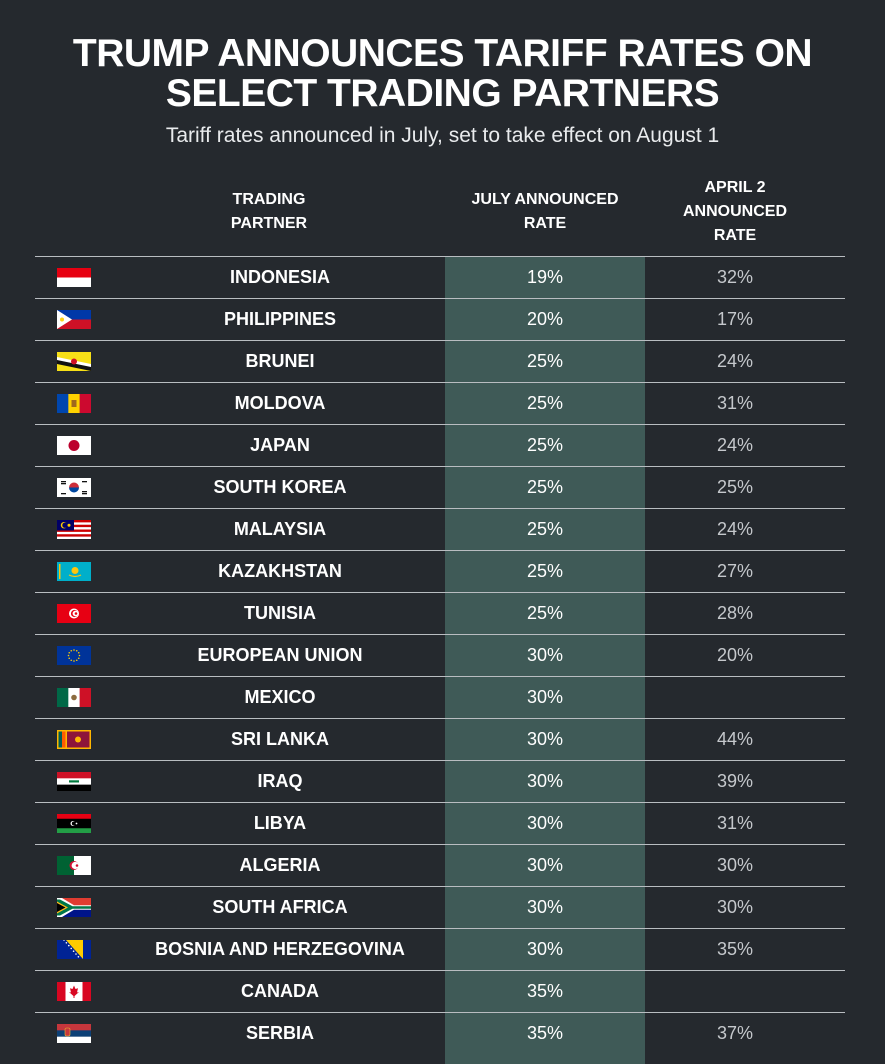  Describe the element at coordinates (735, 187) in the screenshot. I see `april-header-line-1: APRIL 2` at that location.